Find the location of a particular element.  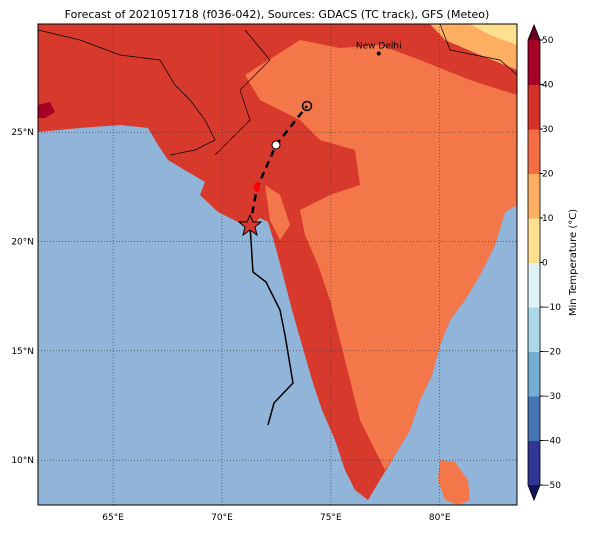

colorbar-tick-label: −20 is located at coordinates (551, 353).